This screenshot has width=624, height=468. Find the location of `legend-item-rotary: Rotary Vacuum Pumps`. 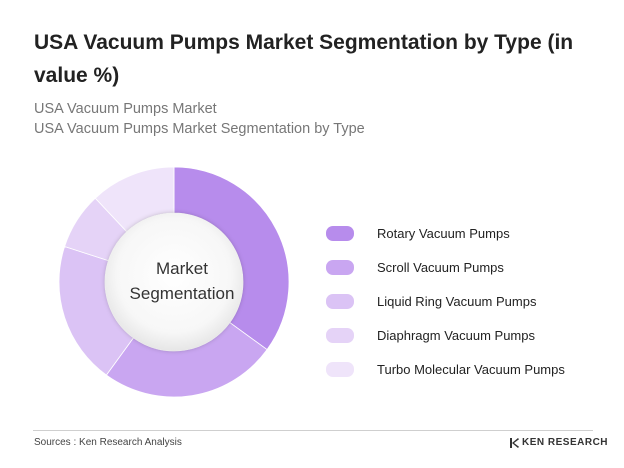

legend-item-rotary: Rotary Vacuum Pumps is located at coordinates (471, 233).